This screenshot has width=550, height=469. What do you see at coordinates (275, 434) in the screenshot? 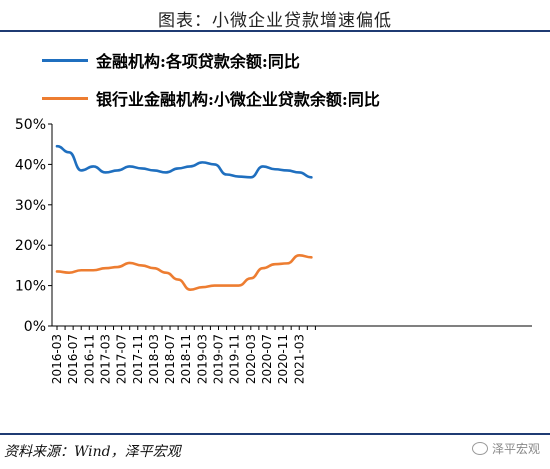
I see `bottom-rule` at bounding box center [275, 434].